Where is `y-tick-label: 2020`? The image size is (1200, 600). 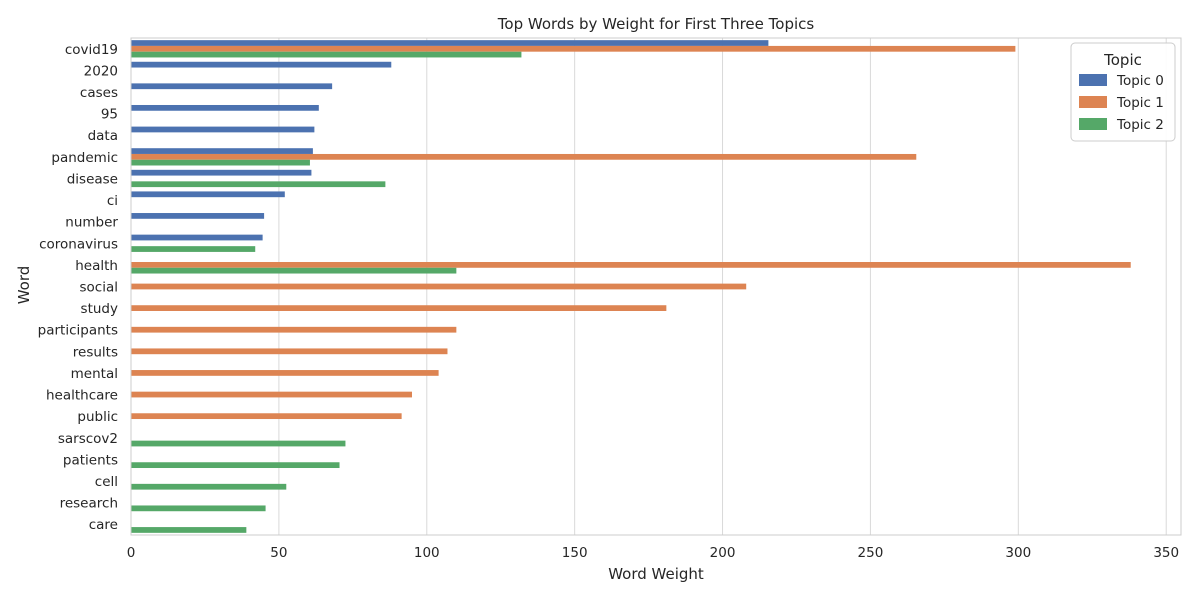 y-tick-label: 2020 is located at coordinates (101, 71).